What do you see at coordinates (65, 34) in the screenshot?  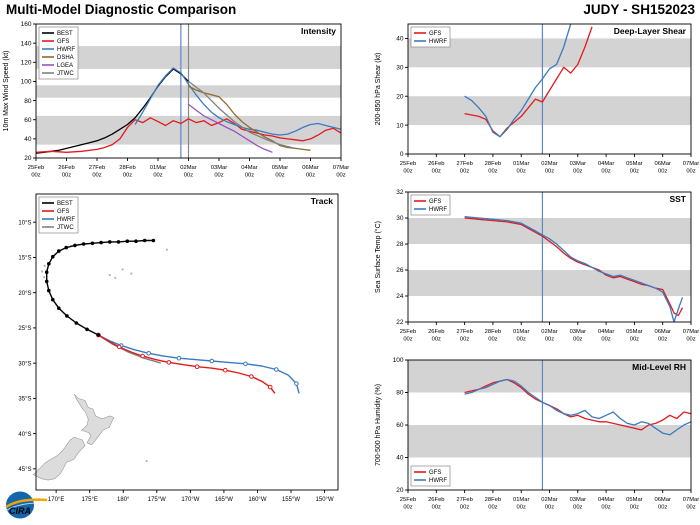 I see `svg-text: BEST` at bounding box center [65, 34].